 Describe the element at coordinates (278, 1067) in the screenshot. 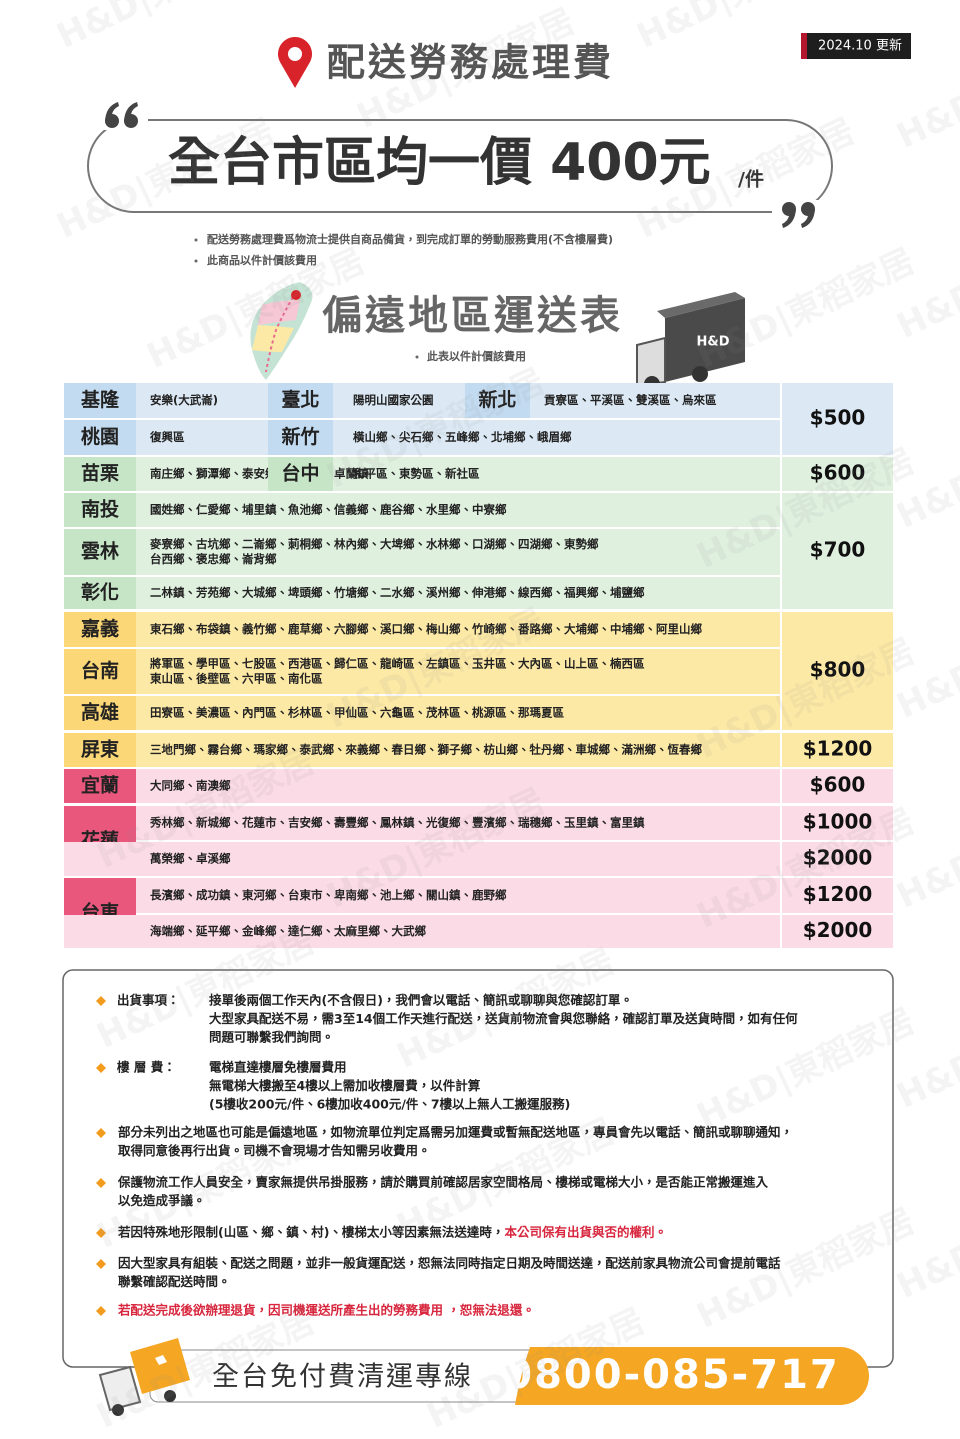

I see `instruction-text: 電梯直達樓層免樓層費用` at that location.